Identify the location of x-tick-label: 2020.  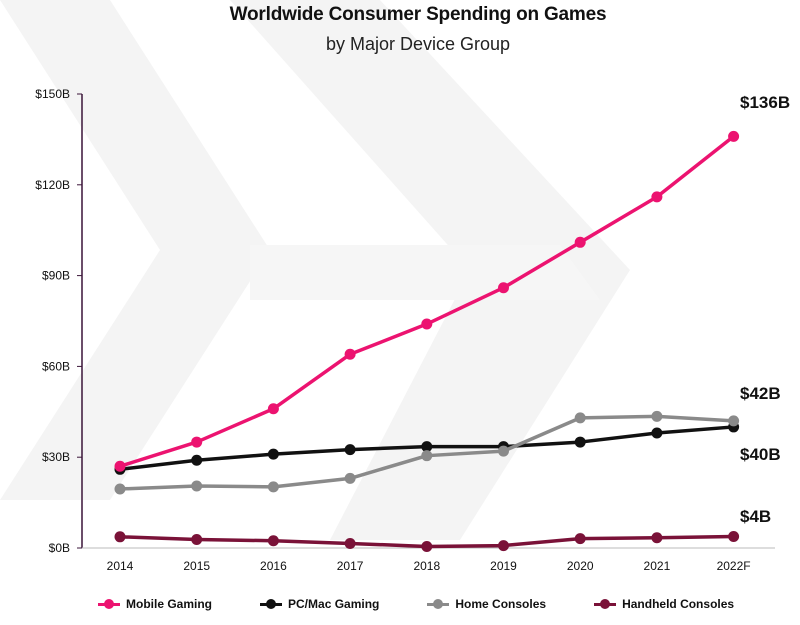
(580, 566).